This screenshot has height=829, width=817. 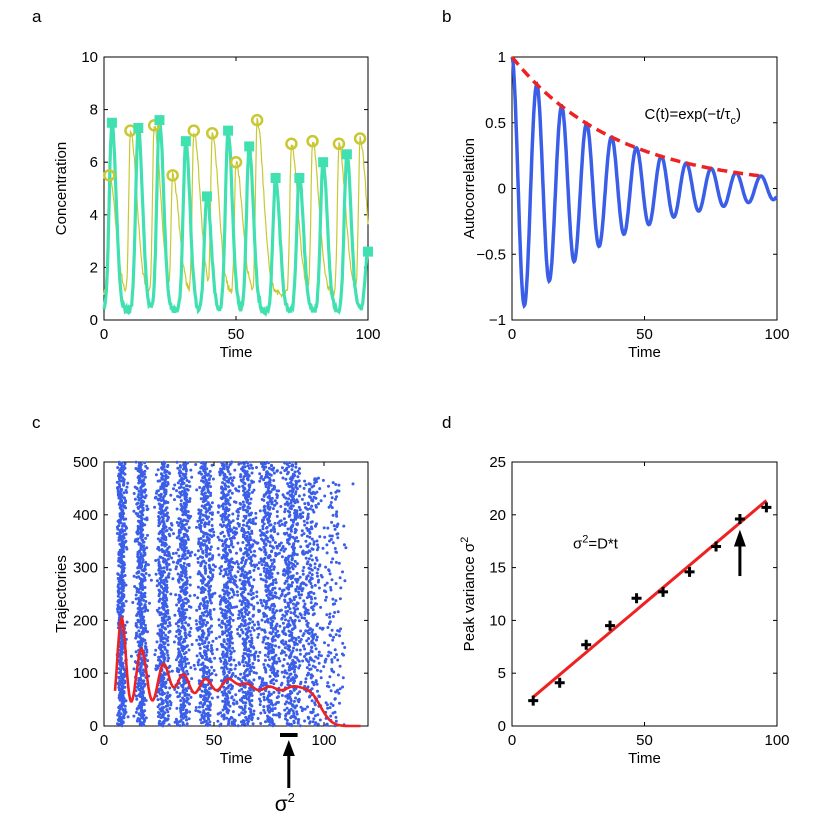 What do you see at coordinates (497, 320) in the screenshot?
I see `y-tick-label-b: −1` at bounding box center [497, 320].